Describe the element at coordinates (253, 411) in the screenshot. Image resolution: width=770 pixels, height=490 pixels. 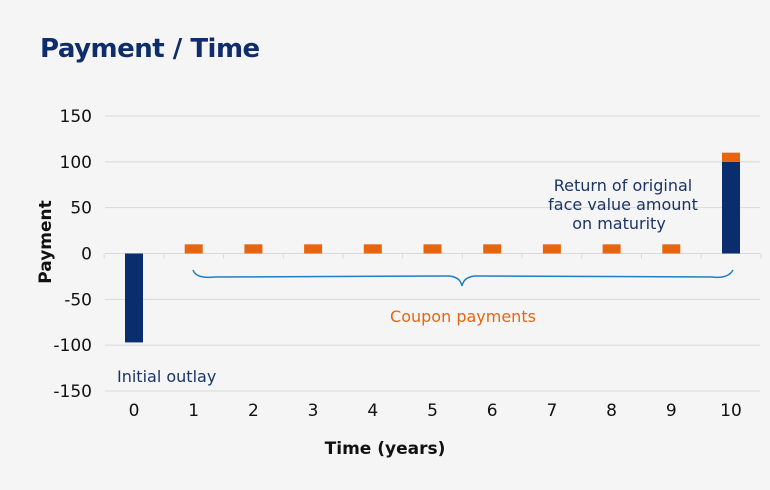
I see `x-tick-label: 2` at that location.